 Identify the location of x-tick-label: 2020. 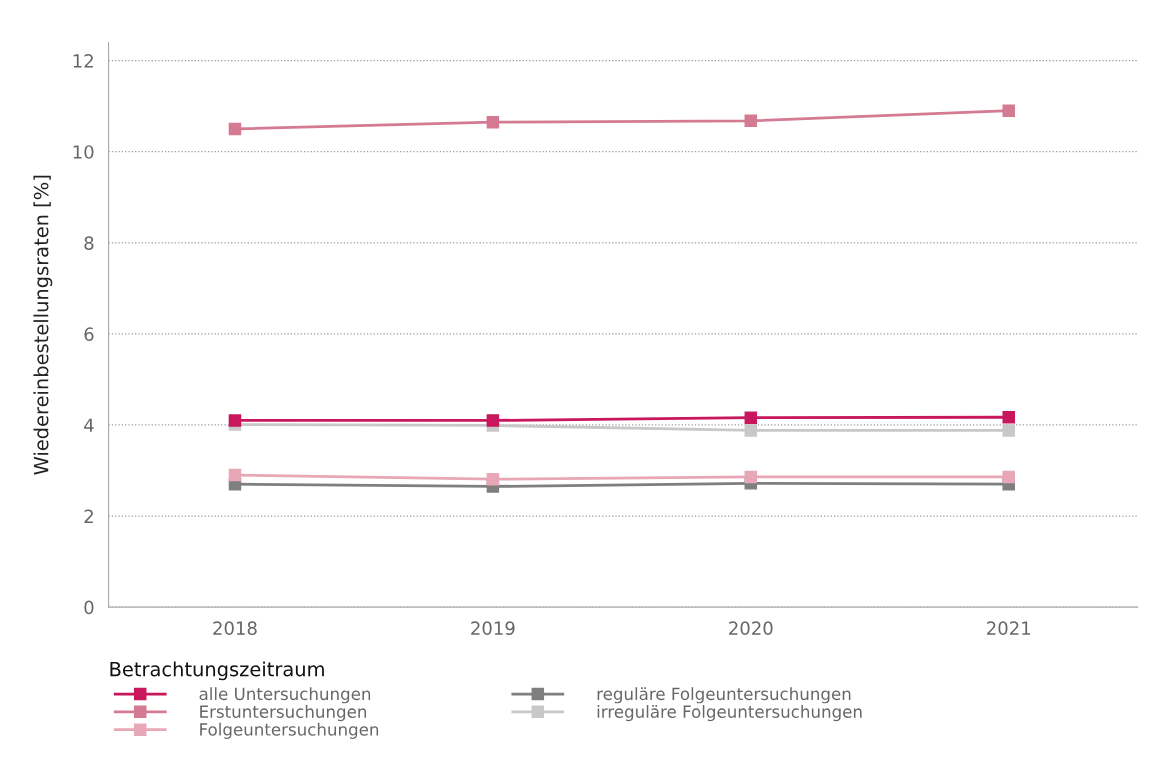
(751, 628).